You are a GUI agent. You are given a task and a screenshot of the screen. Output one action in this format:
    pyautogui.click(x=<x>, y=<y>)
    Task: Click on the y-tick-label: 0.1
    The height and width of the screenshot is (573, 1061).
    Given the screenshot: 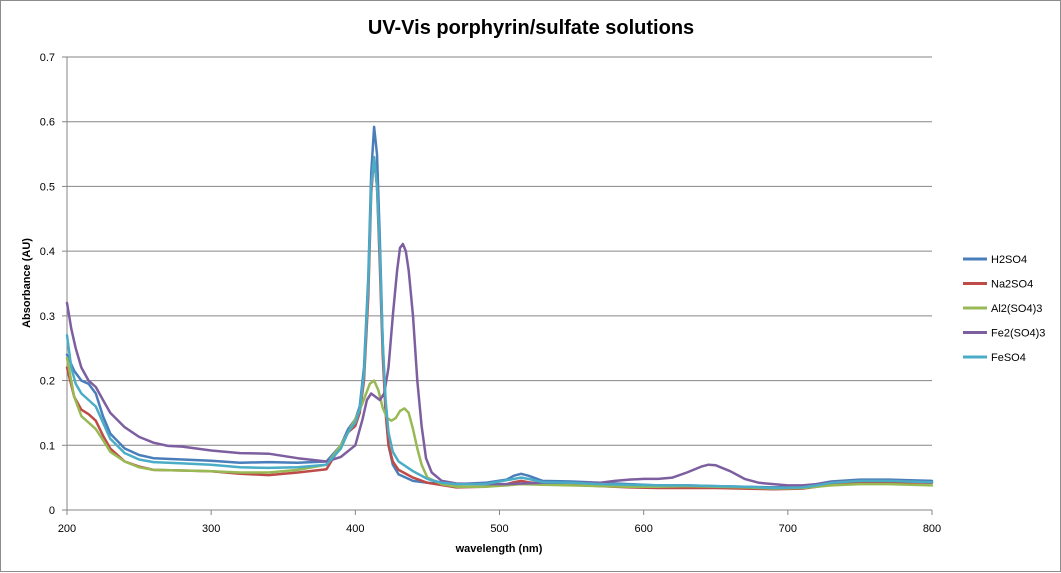 What is the action you would take?
    pyautogui.click(x=47, y=446)
    